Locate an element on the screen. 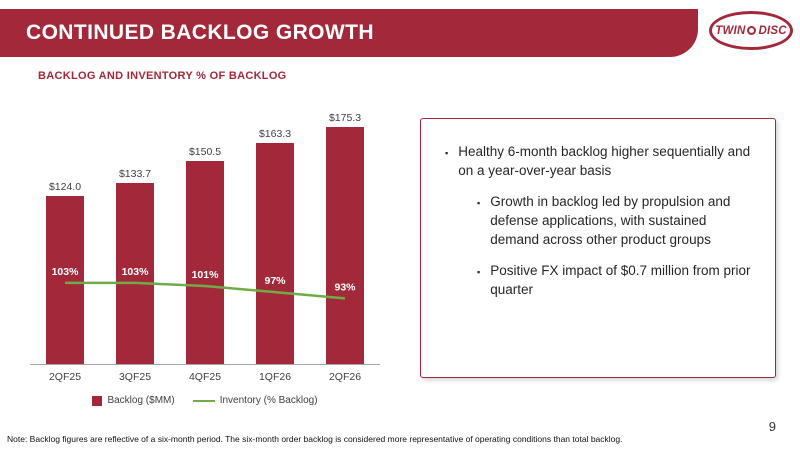  header-banner: CONTINUED BACKLOG GROWTH is located at coordinates (349, 33).